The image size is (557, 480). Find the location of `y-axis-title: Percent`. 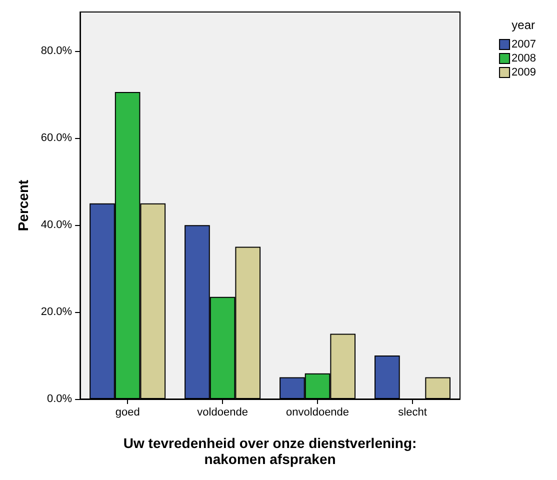

y-axis-title: Percent is located at coordinates (23, 205).